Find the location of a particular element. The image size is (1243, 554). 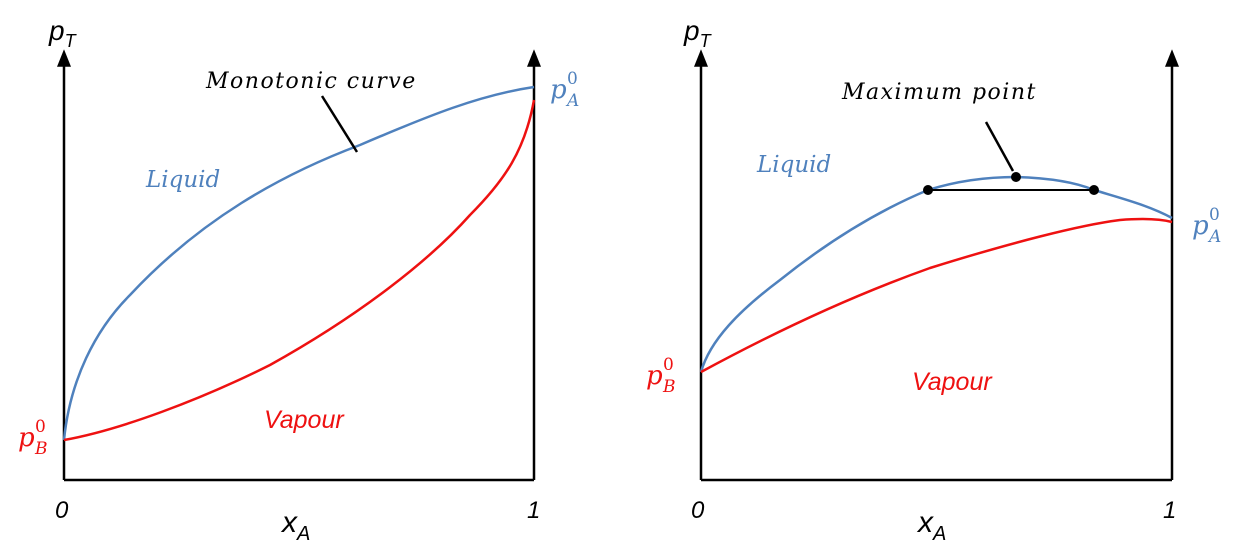

right-point-right is located at coordinates (1094, 190).